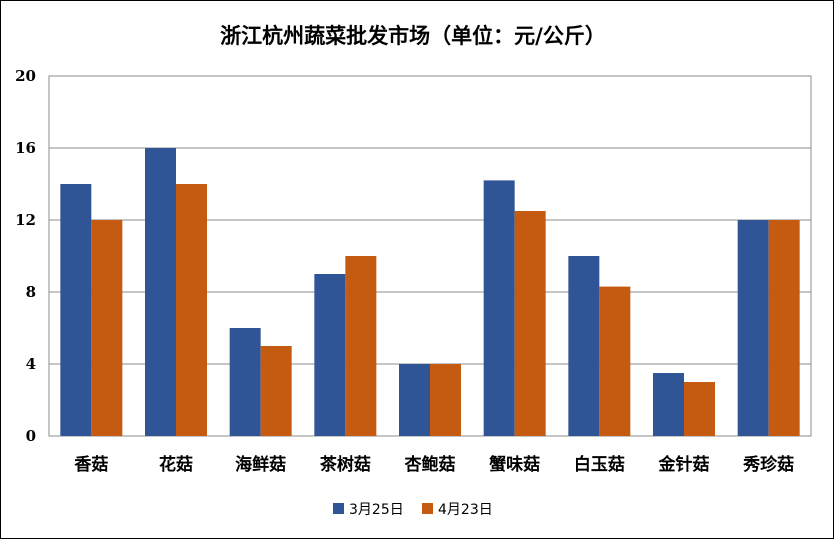 The height and width of the screenshot is (540, 834). I want to click on x-axis-labels: 香菇 花菇 海鲜菇 茶树菇 杏鲍菇 蟹味菇 白玉菇 金针菇 秀珍菇, so click(434, 464).